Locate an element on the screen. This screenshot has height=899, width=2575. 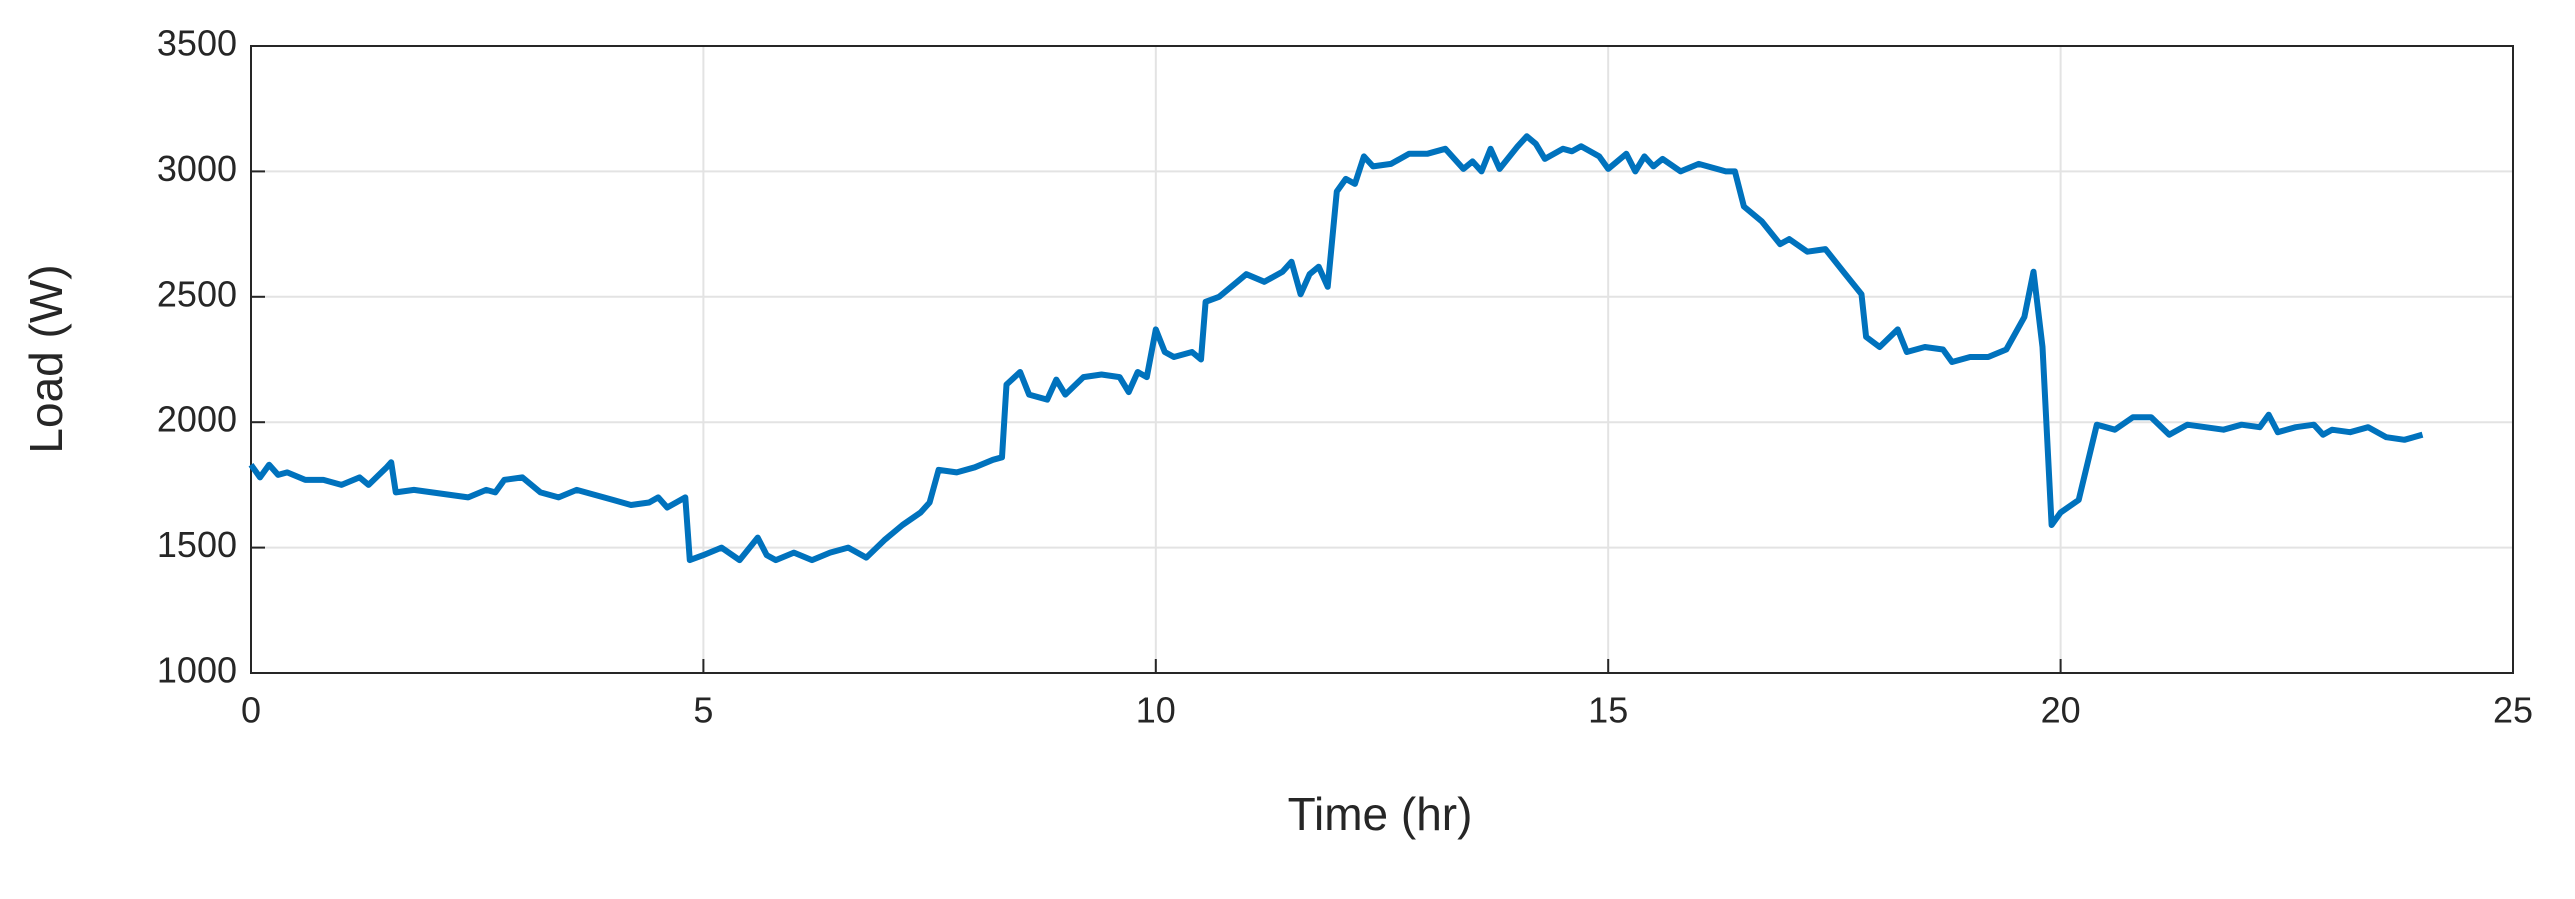
x-tick-label: 15 is located at coordinates (1608, 710).